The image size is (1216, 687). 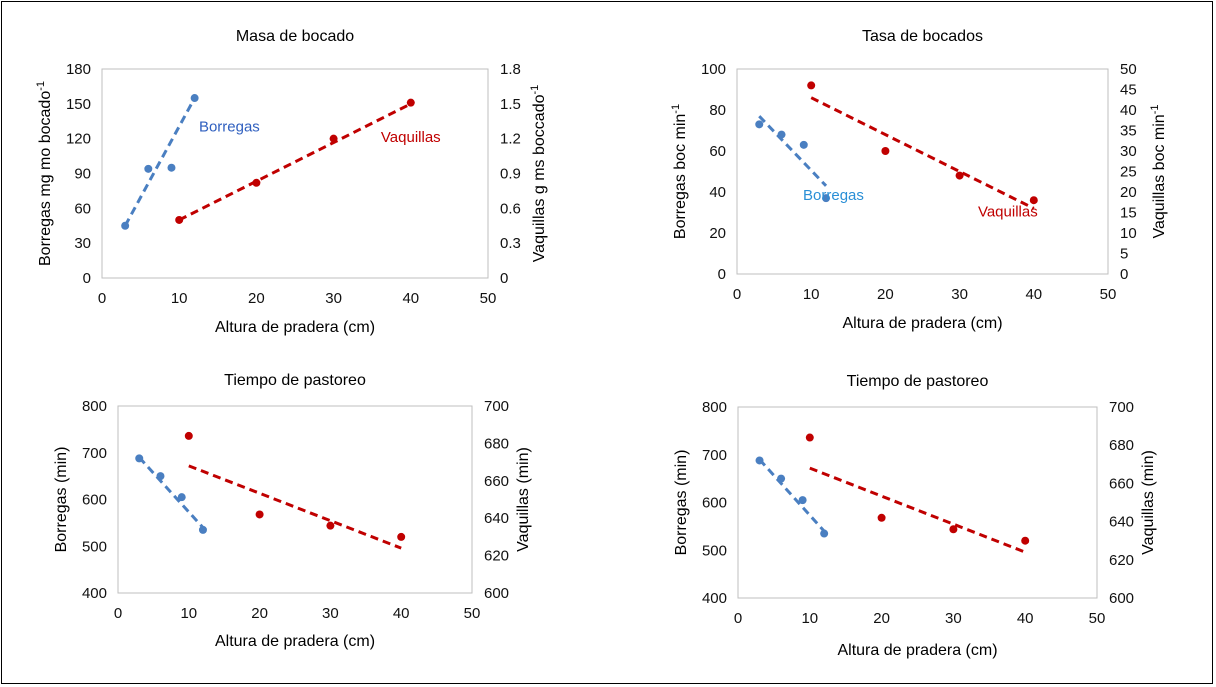 What do you see at coordinates (1128, 213) in the screenshot?
I see `y2-tick-label: 15` at bounding box center [1128, 213].